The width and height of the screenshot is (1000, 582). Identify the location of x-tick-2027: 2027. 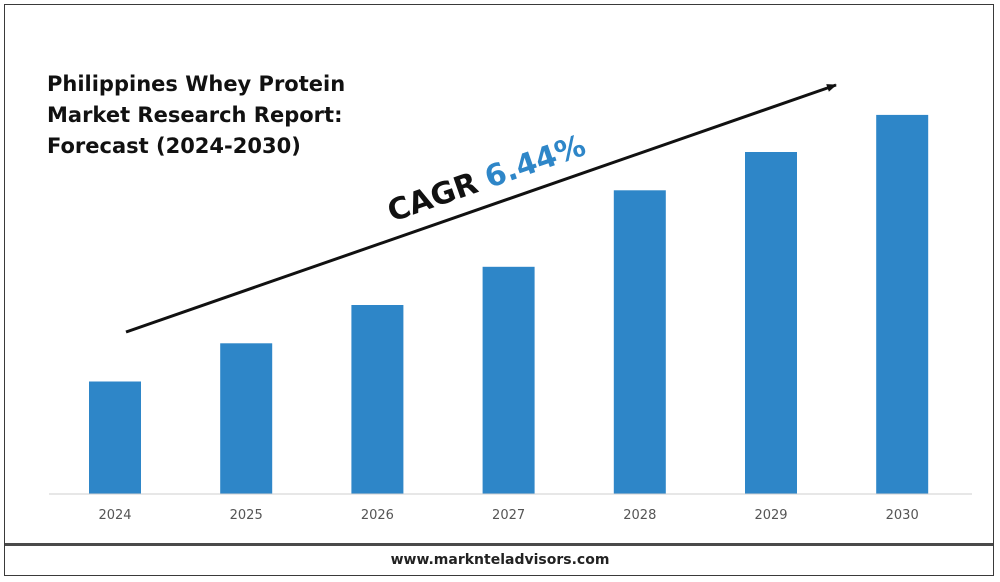
(508, 515).